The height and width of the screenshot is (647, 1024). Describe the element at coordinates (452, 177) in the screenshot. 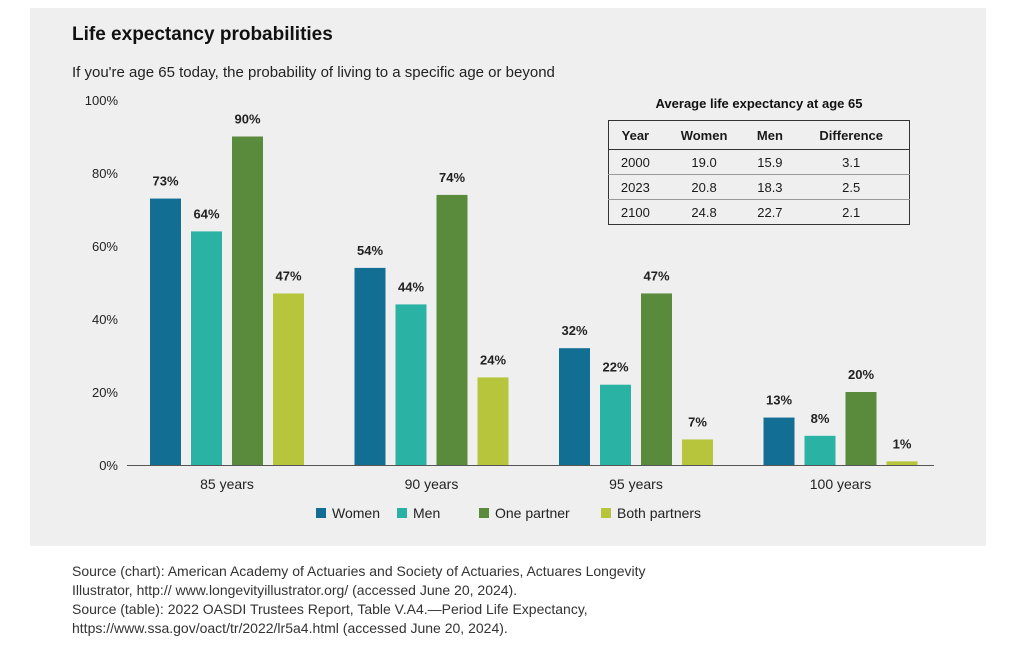

I see `data-label: 74%` at that location.